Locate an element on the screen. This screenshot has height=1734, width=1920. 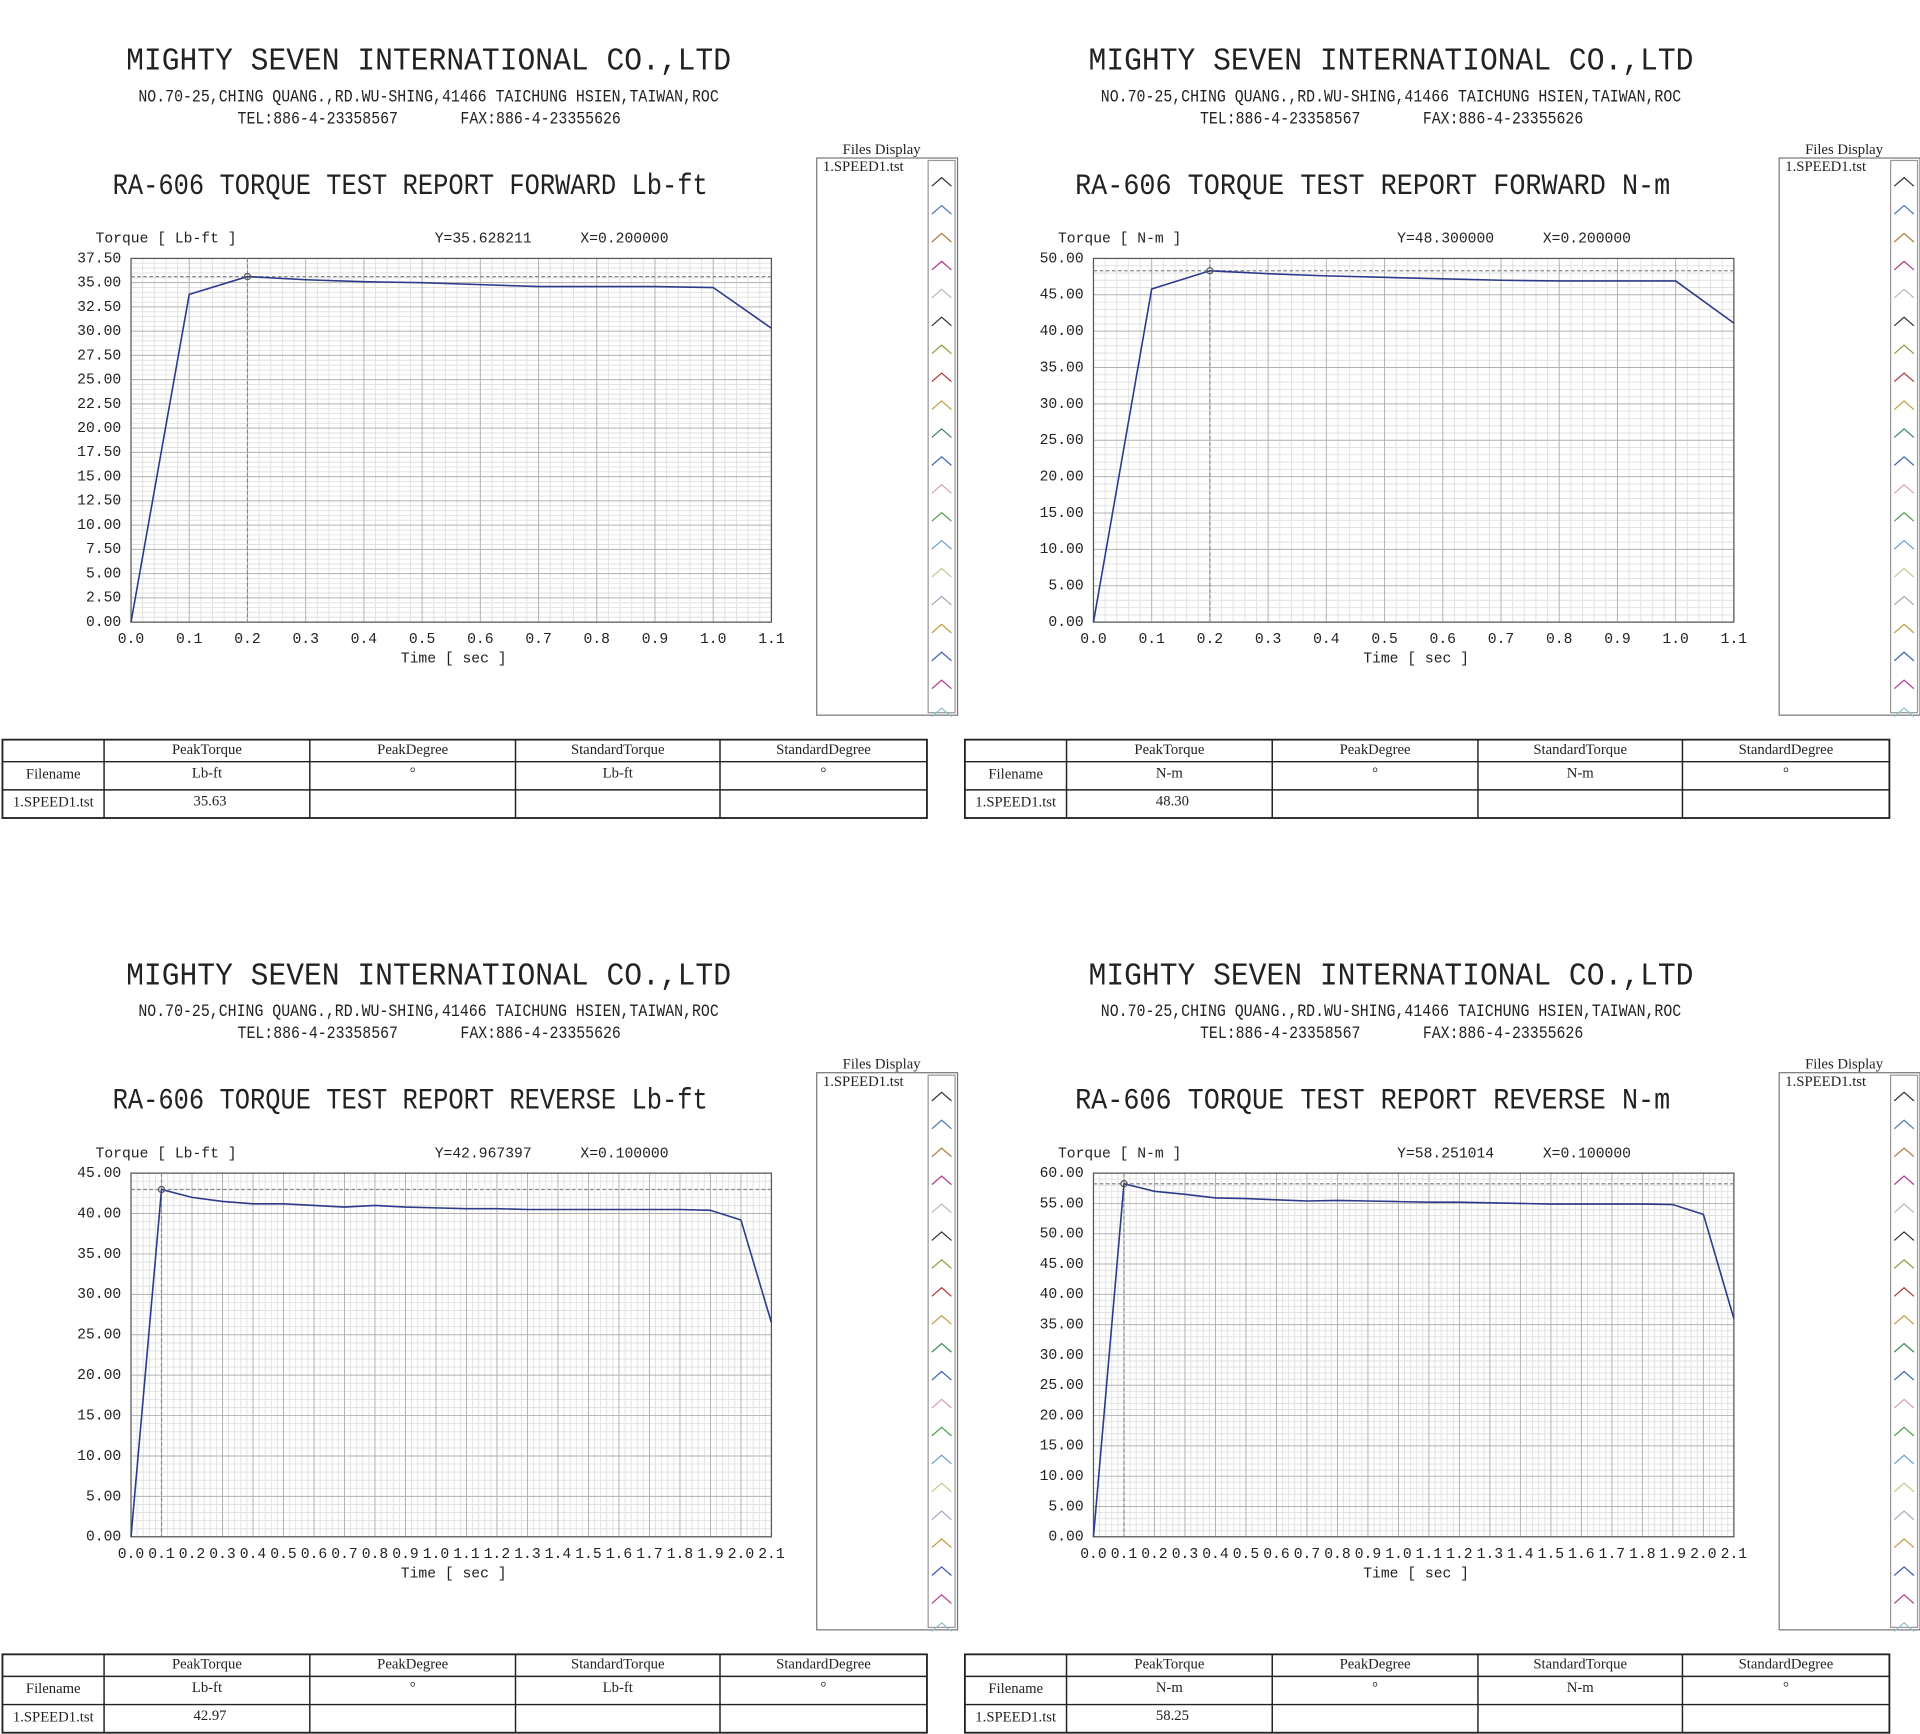
x-tick-label: 0.5 is located at coordinates (283, 1555).